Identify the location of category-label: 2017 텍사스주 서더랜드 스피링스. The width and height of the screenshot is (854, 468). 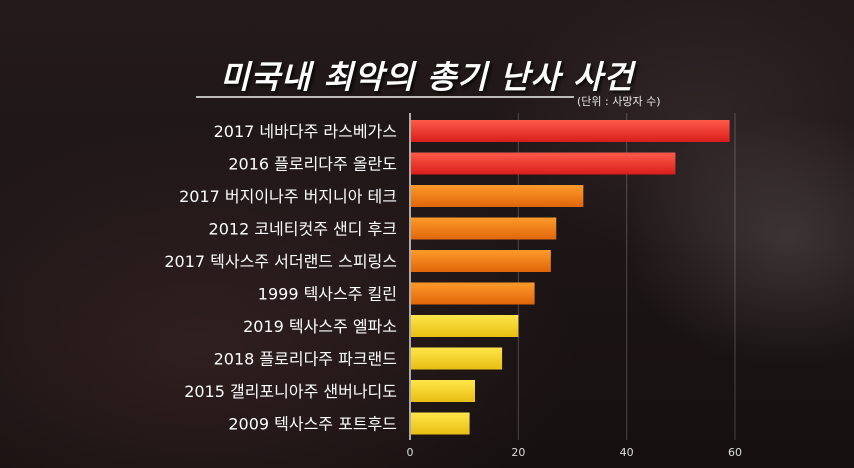
(280, 261).